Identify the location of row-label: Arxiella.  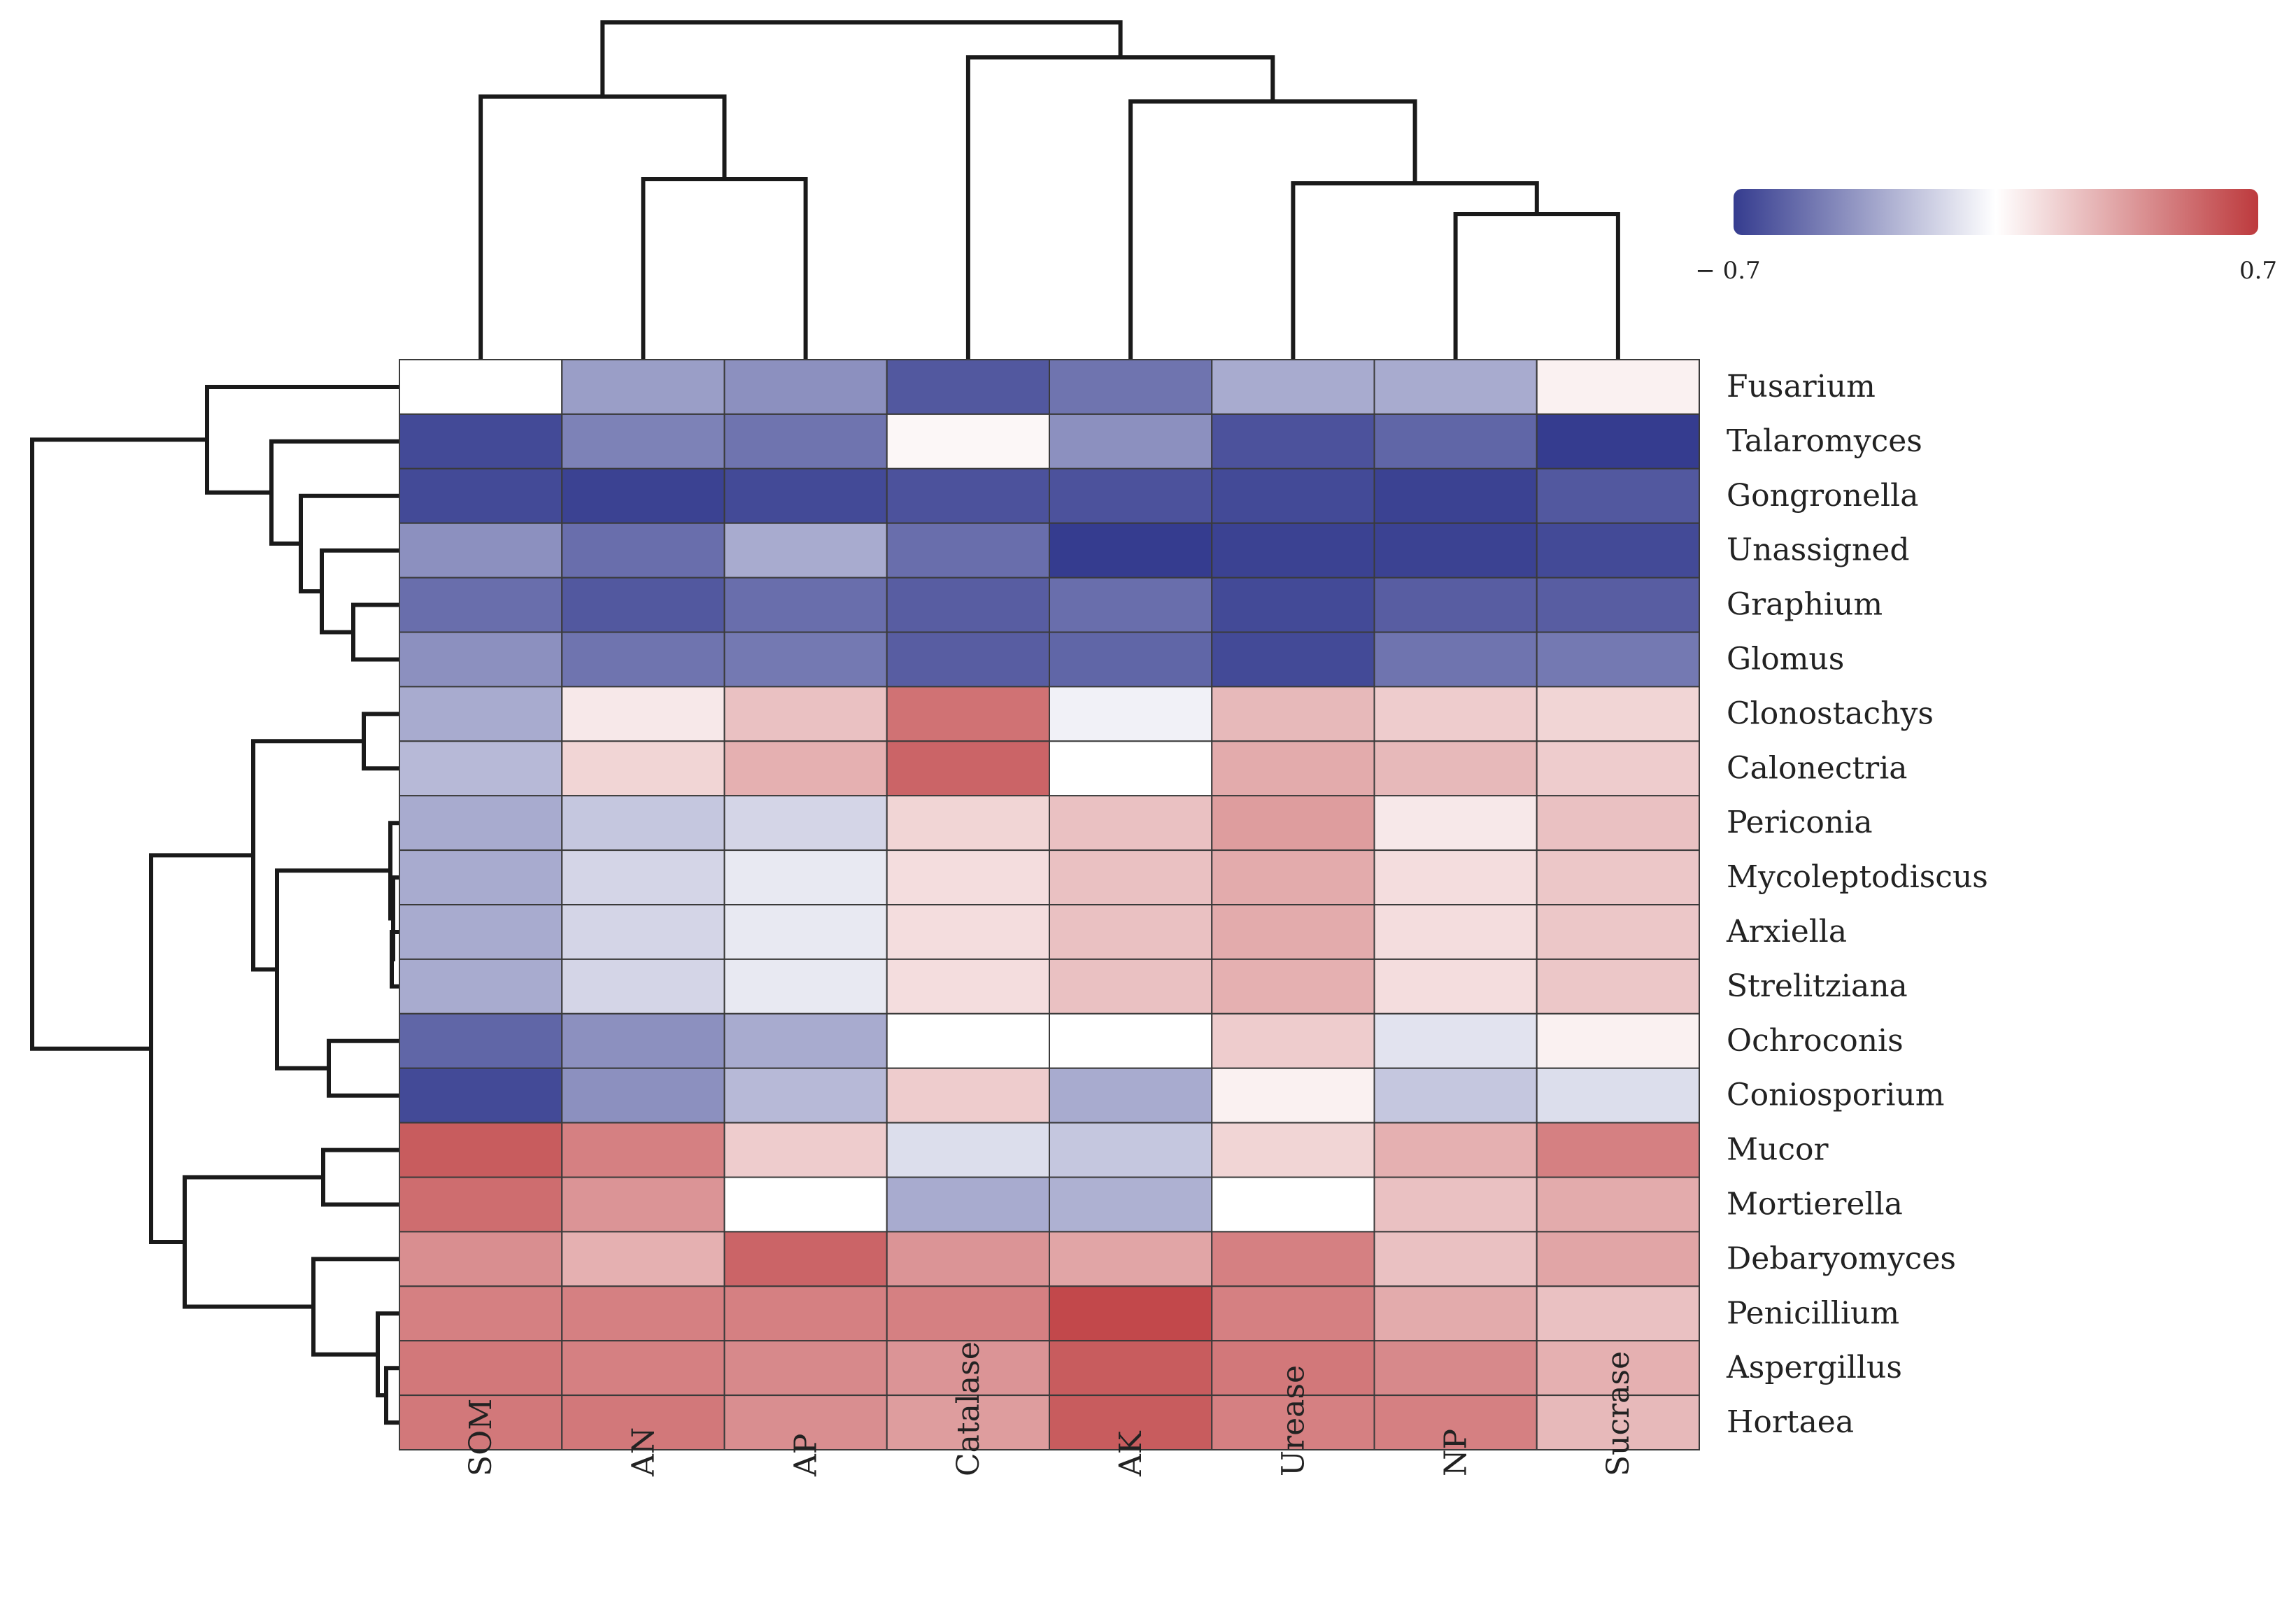
(1786, 931).